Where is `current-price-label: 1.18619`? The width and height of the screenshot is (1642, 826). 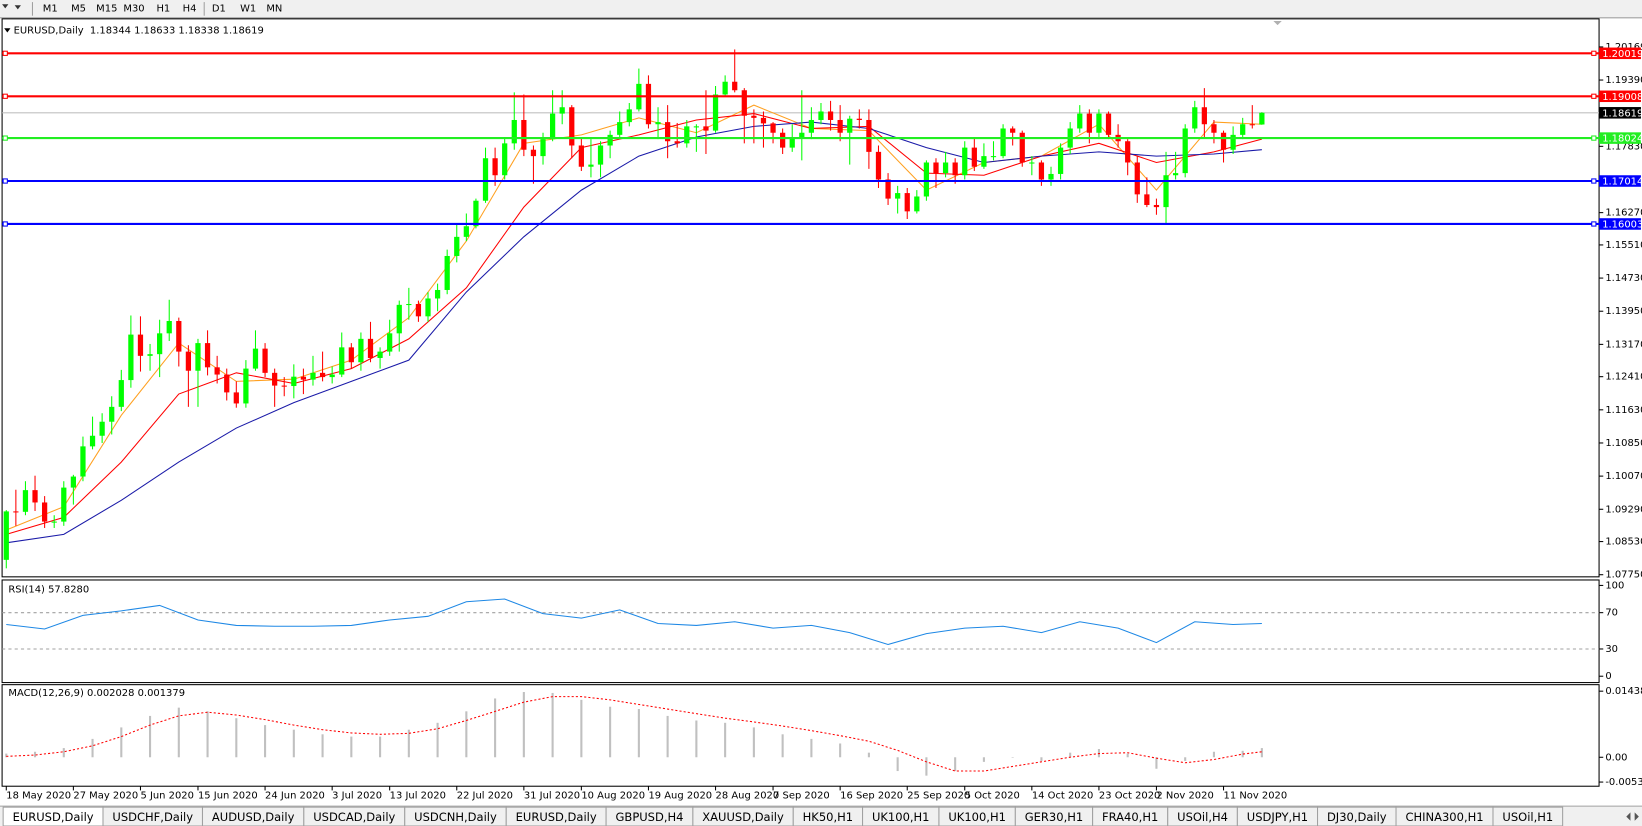 current-price-label: 1.18619 is located at coordinates (1622, 113).